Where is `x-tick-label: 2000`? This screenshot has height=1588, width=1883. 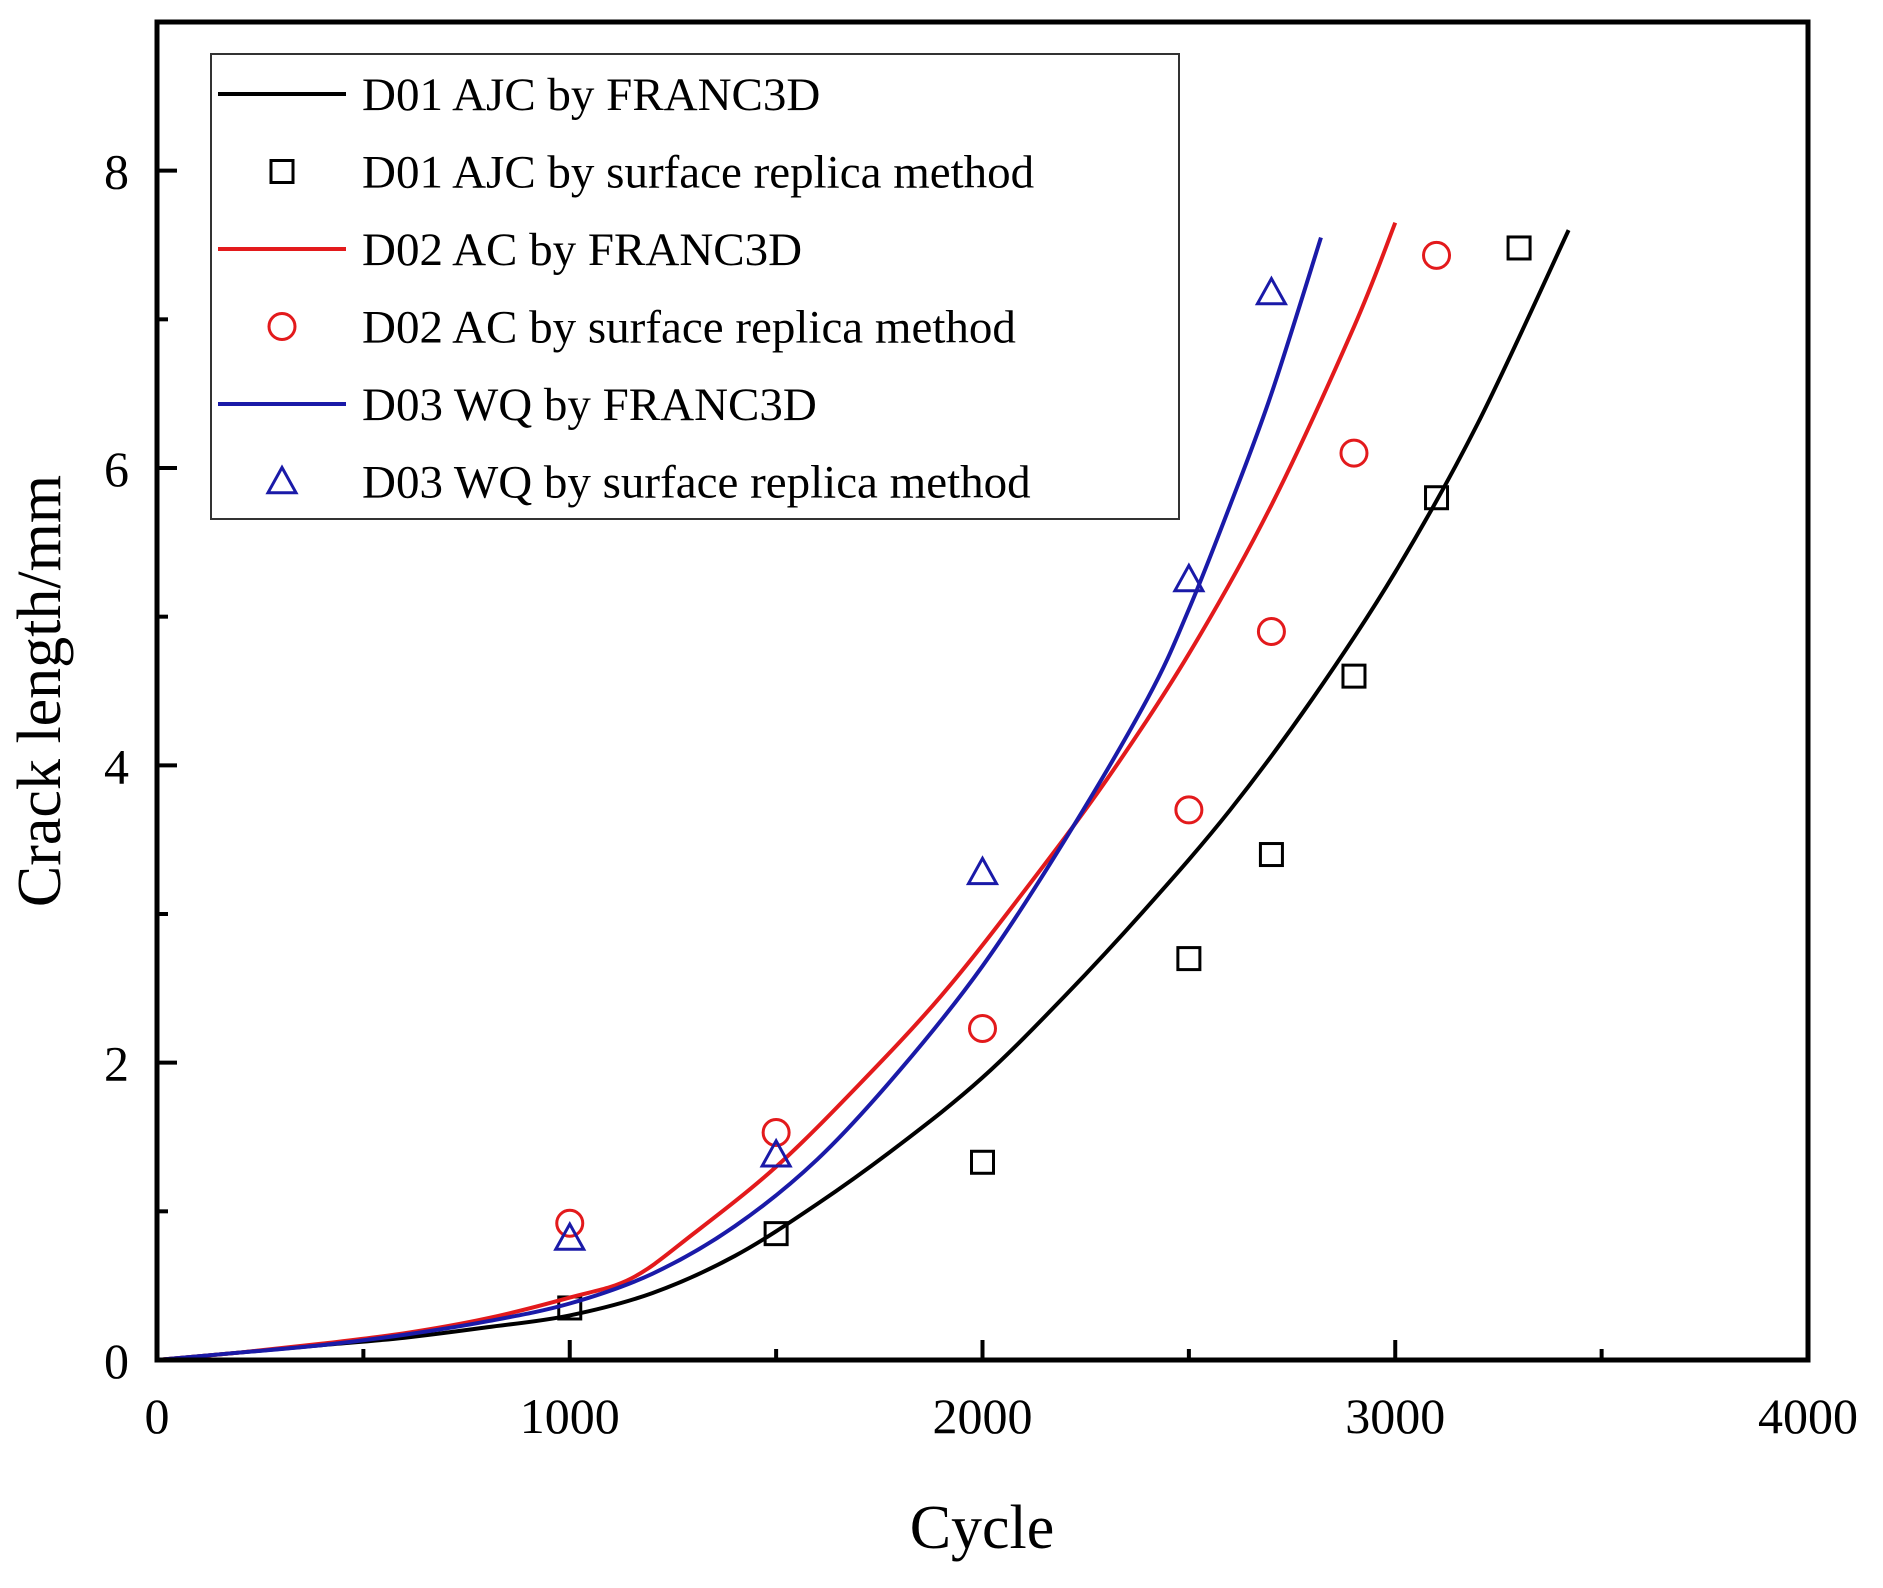
x-tick-label: 2000 is located at coordinates (983, 1416).